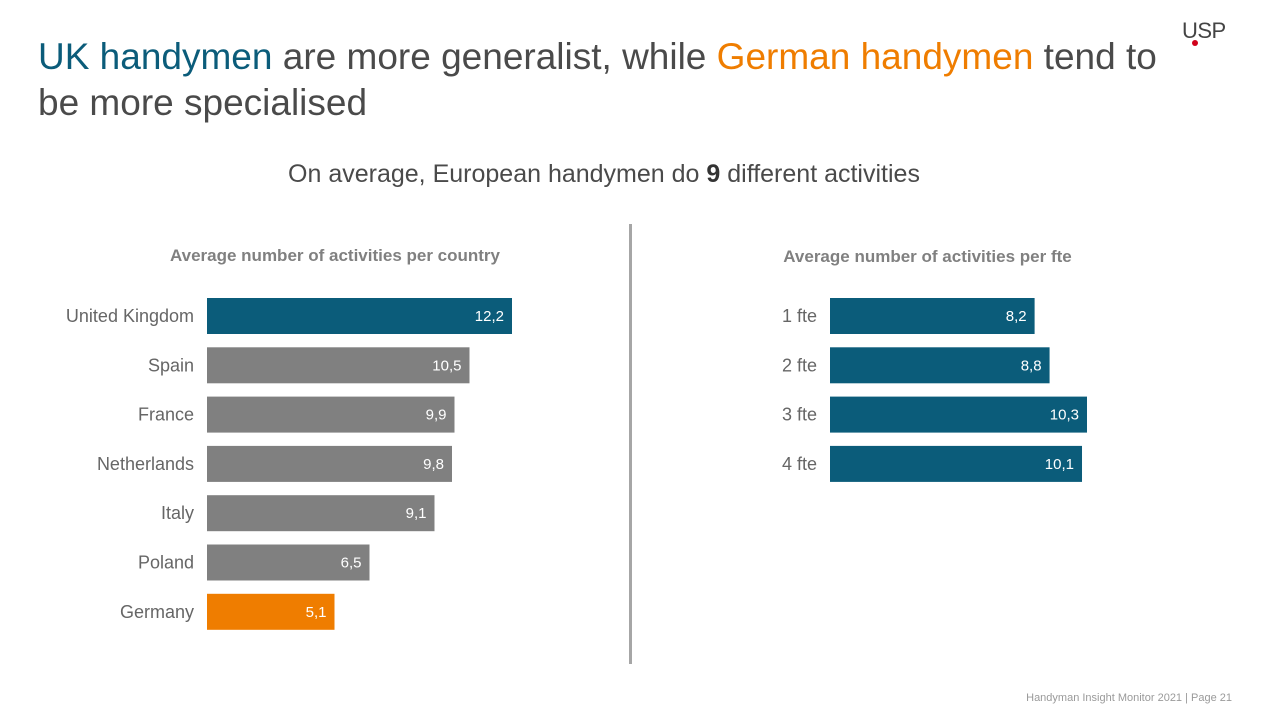  What do you see at coordinates (932, 316) in the screenshot?
I see `bar-1-fte` at bounding box center [932, 316].